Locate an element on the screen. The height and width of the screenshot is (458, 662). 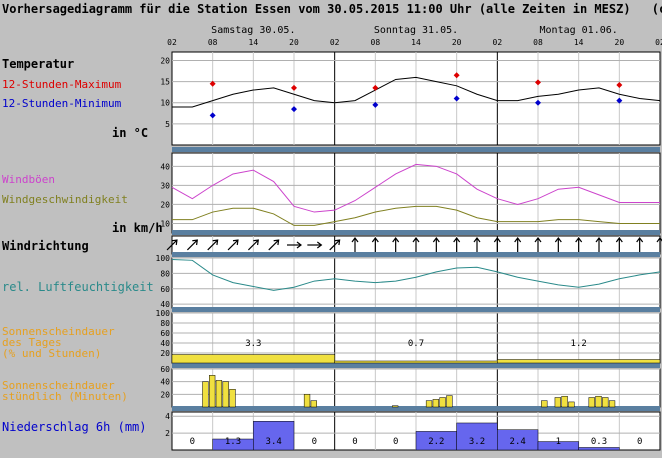
precip-value: 2.2 is located at coordinates (436, 442).